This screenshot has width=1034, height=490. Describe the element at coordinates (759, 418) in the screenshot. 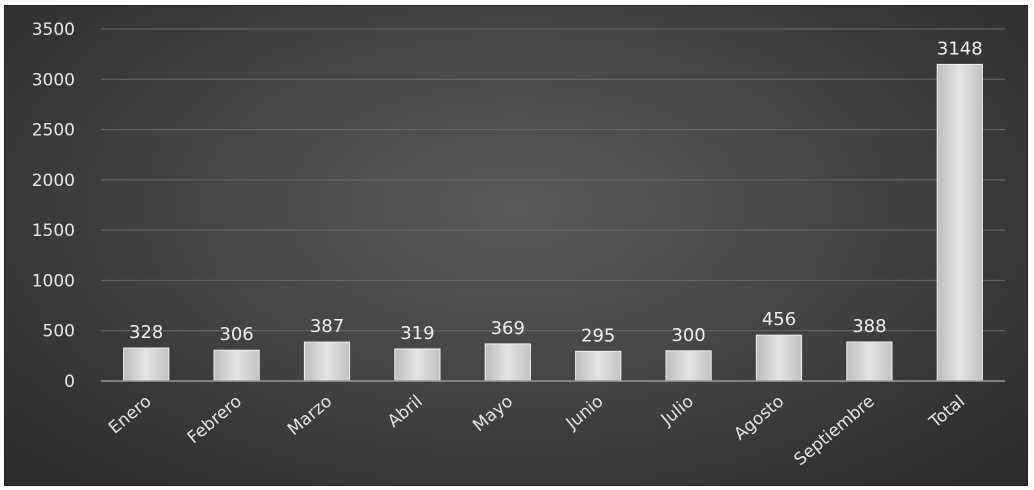

I see `category-label: Agosto` at that location.